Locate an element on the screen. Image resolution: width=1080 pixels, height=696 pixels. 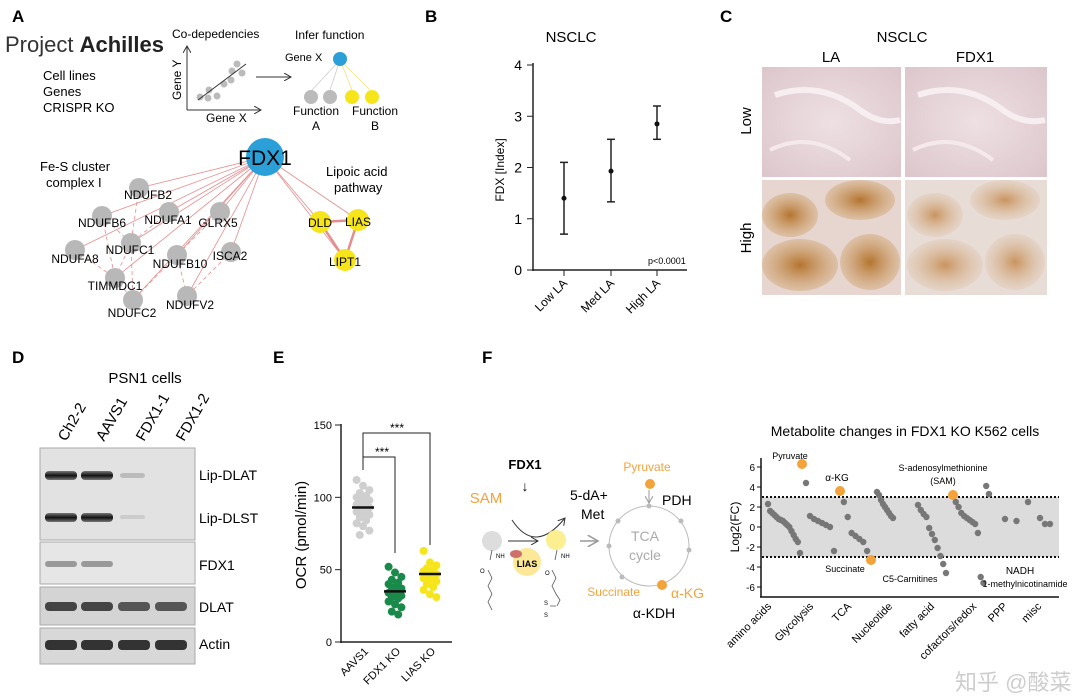
f-sam: SAM is located at coordinates (486, 498).